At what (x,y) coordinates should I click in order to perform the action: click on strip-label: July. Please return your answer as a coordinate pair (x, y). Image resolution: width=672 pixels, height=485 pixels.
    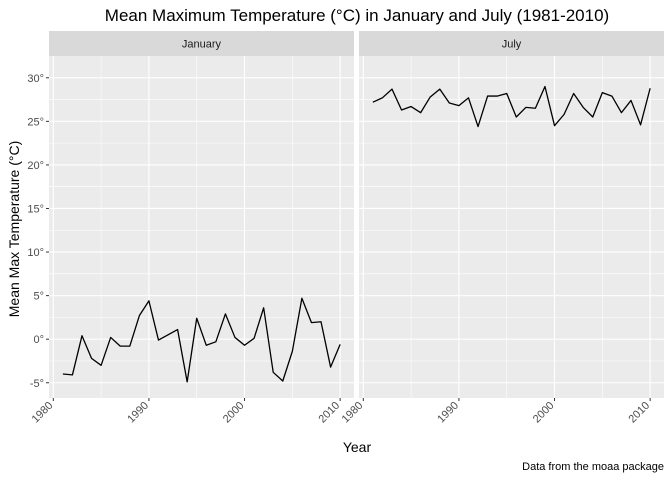
    Looking at the image, I should click on (512, 45).